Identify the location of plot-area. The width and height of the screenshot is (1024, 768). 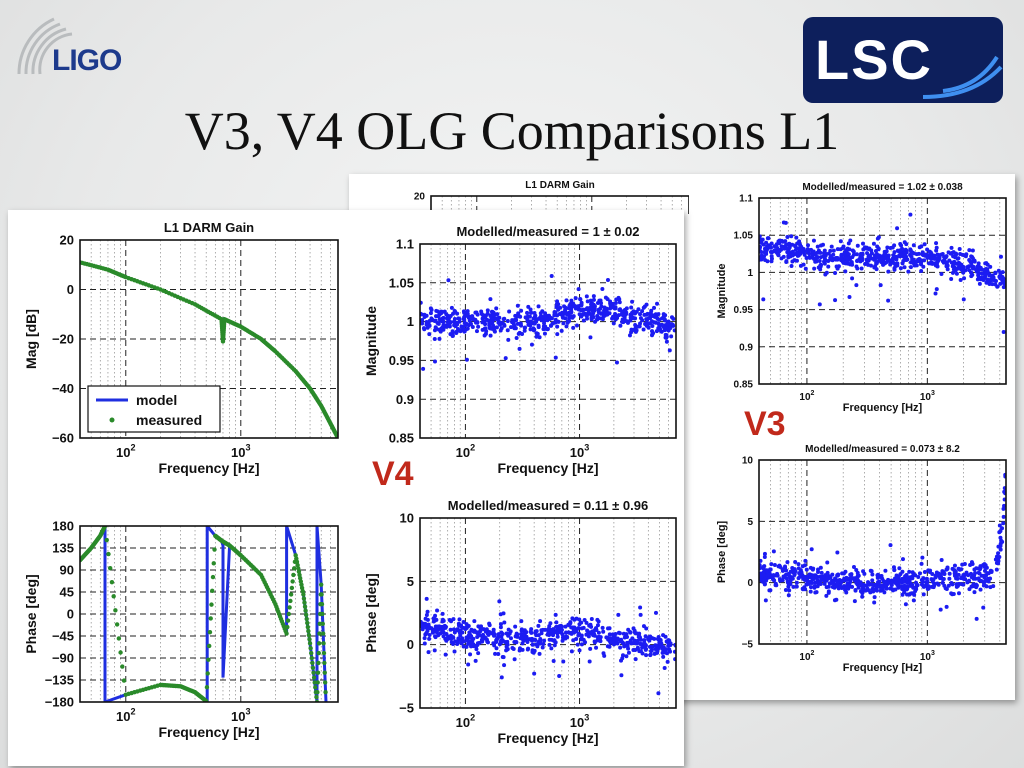
(882, 546).